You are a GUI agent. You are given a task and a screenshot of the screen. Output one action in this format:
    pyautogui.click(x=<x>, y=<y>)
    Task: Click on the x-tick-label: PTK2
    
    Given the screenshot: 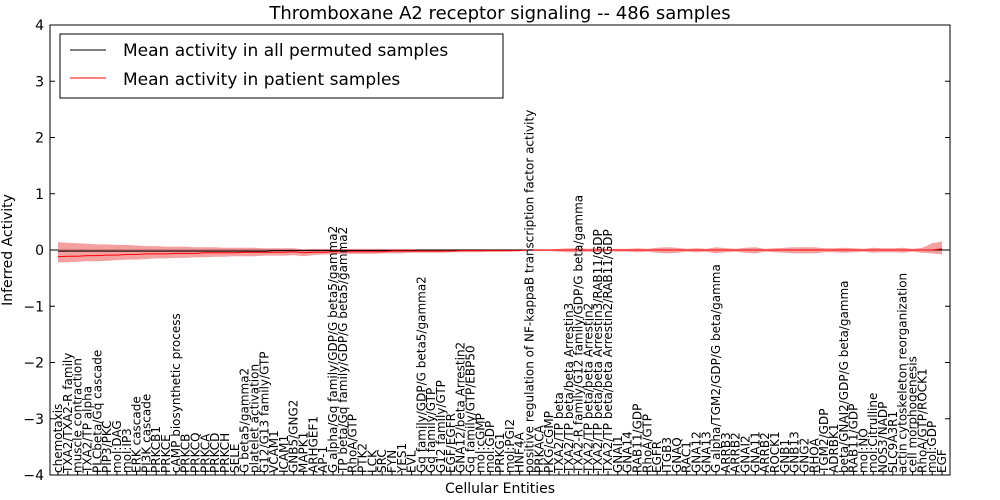 What is the action you would take?
    pyautogui.click(x=363, y=458)
    